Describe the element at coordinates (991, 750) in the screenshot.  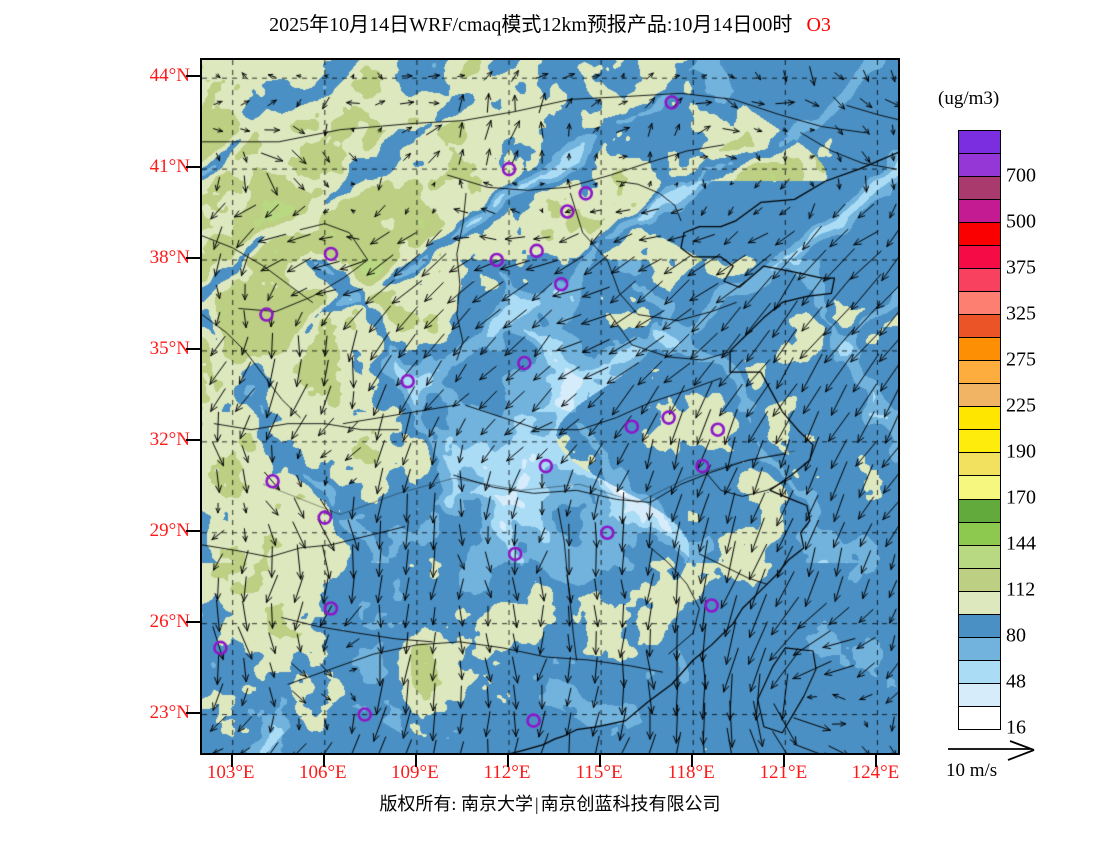
I see `wind-arrow-icon` at that location.